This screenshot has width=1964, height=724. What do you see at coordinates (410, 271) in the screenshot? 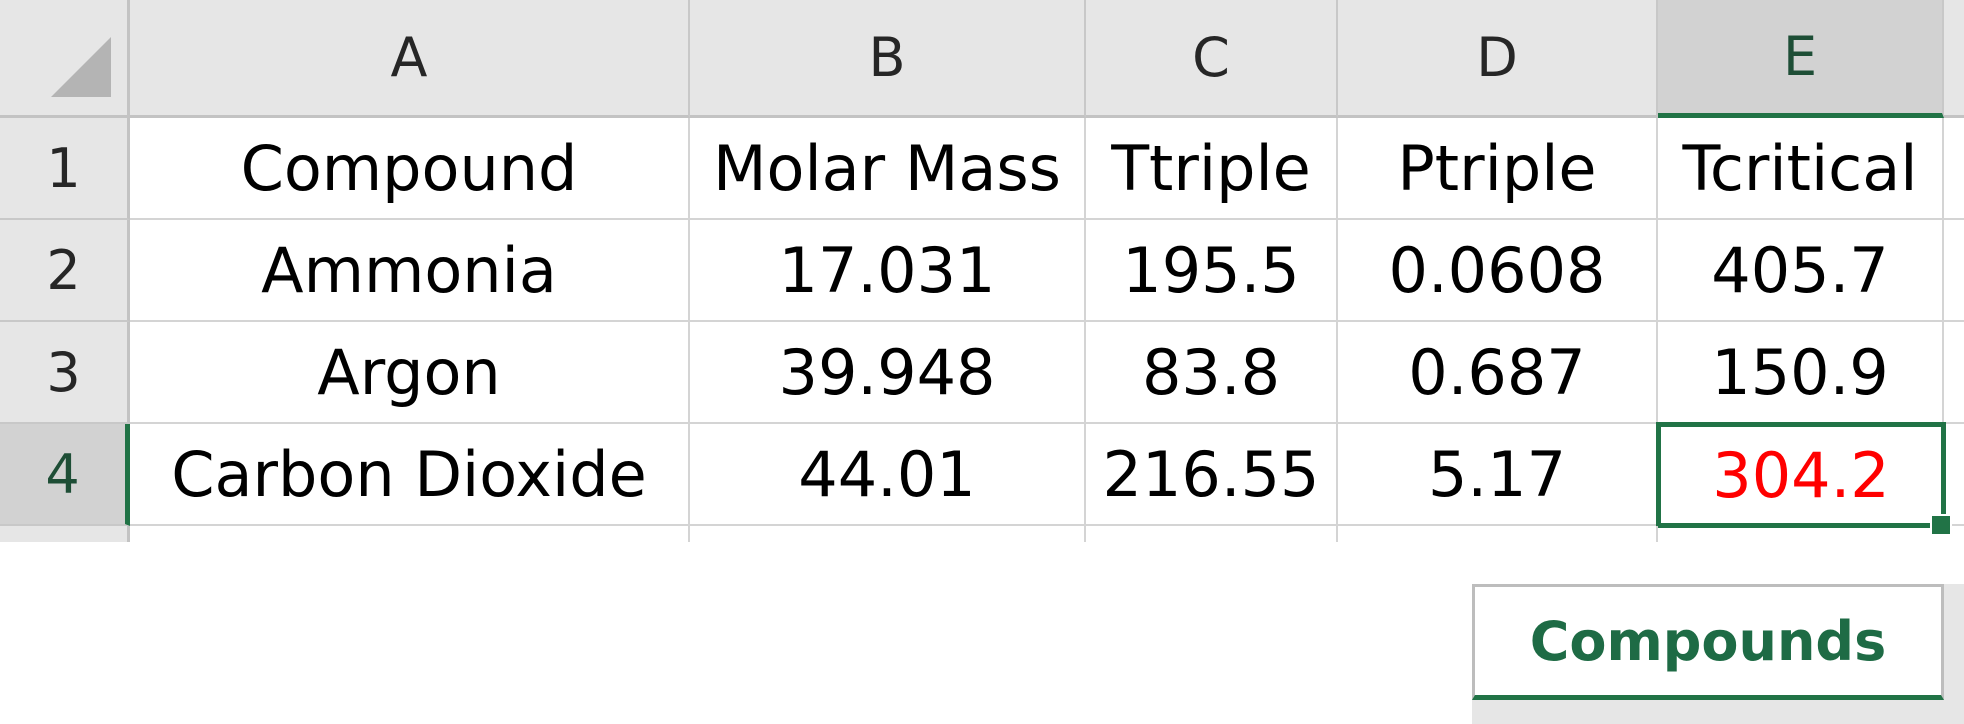
I see `cell-a2: Ammonia` at bounding box center [410, 271].